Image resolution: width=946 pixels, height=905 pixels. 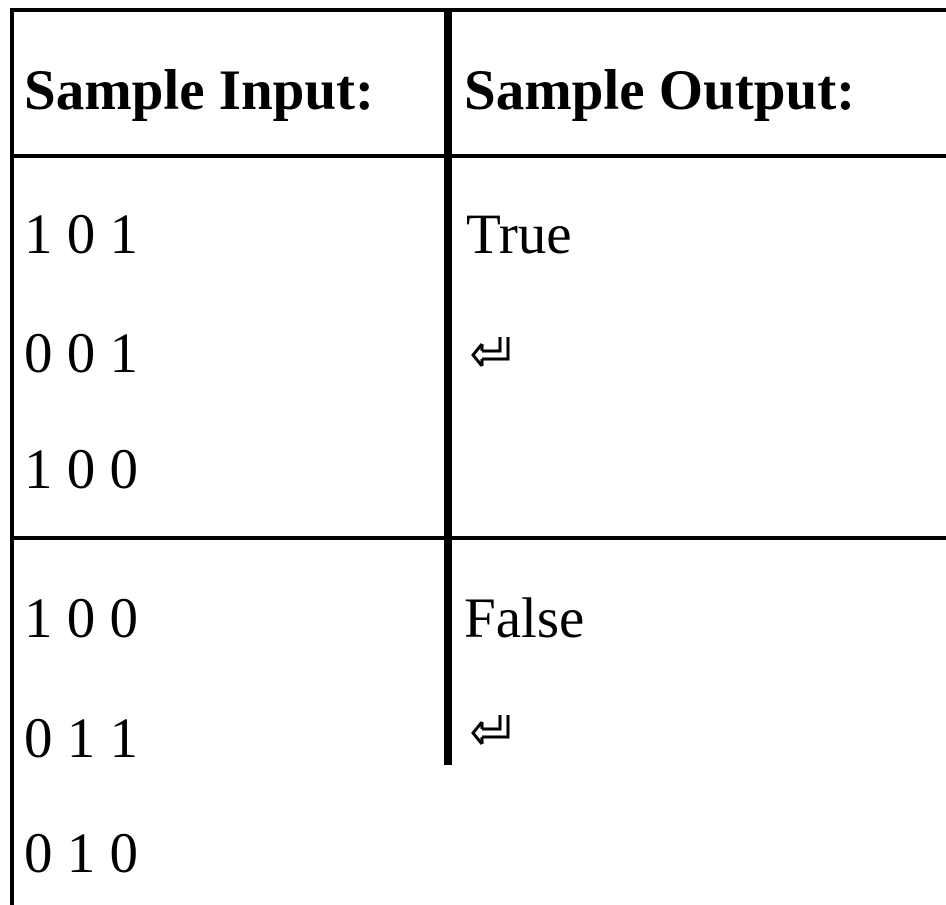 What do you see at coordinates (81, 738) in the screenshot?
I see `input-line: 0 1 1` at bounding box center [81, 738].